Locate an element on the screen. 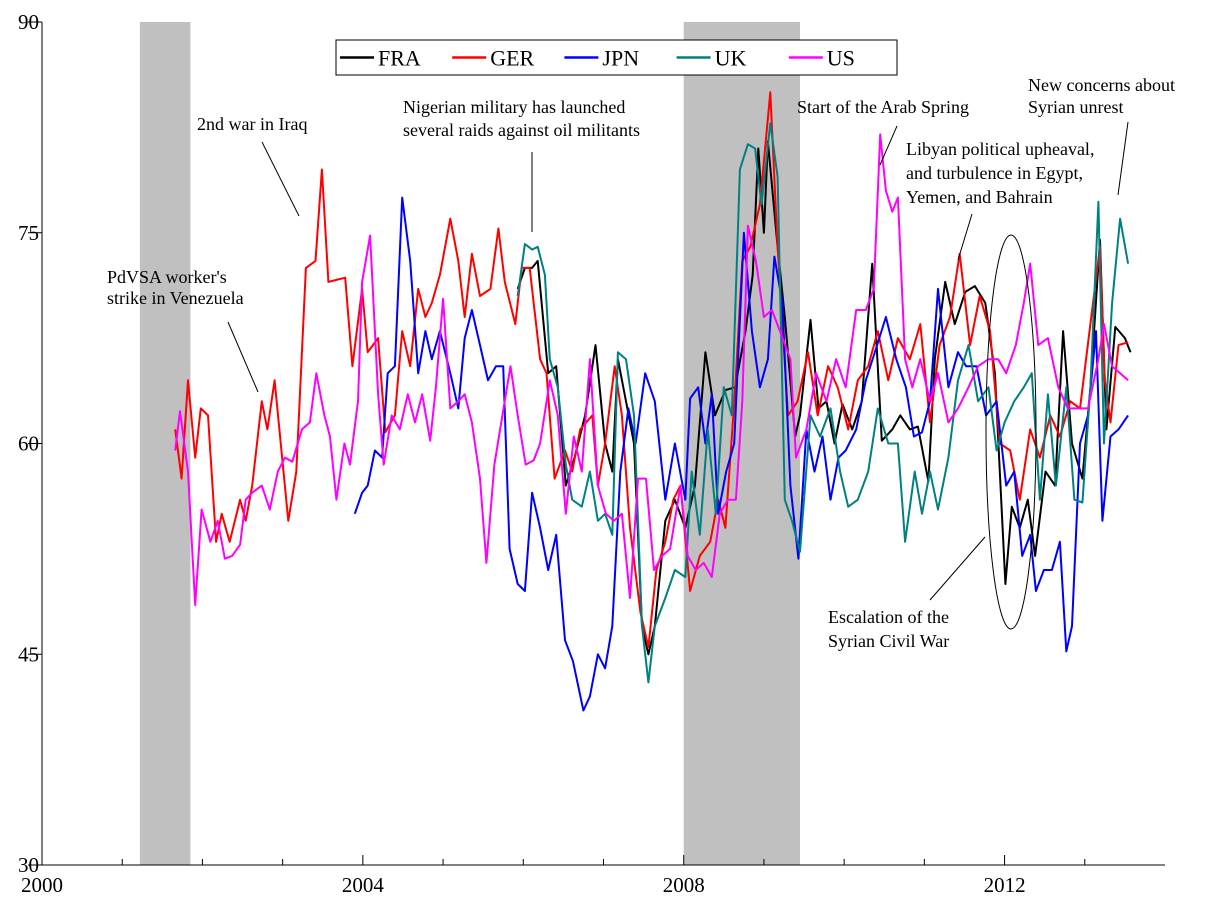 This screenshot has width=1207, height=900. legend-label: US is located at coordinates (841, 58).